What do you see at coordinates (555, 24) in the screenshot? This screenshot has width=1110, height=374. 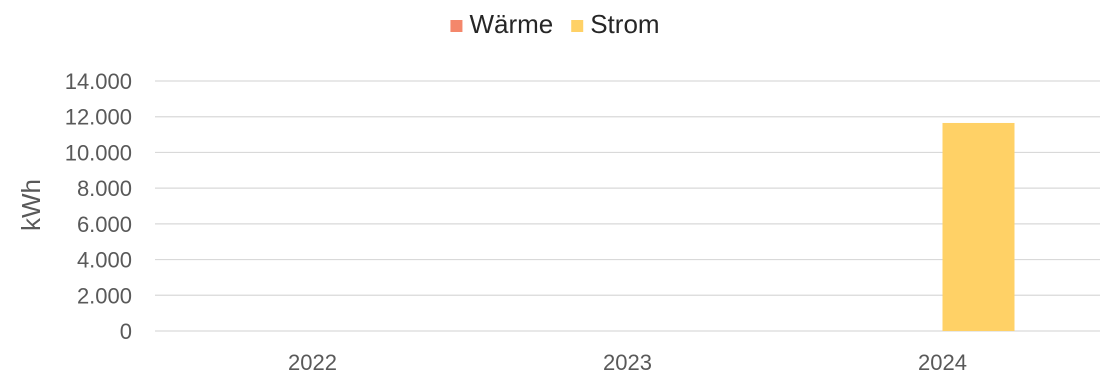 I see `legend: Wärme Strom` at bounding box center [555, 24].